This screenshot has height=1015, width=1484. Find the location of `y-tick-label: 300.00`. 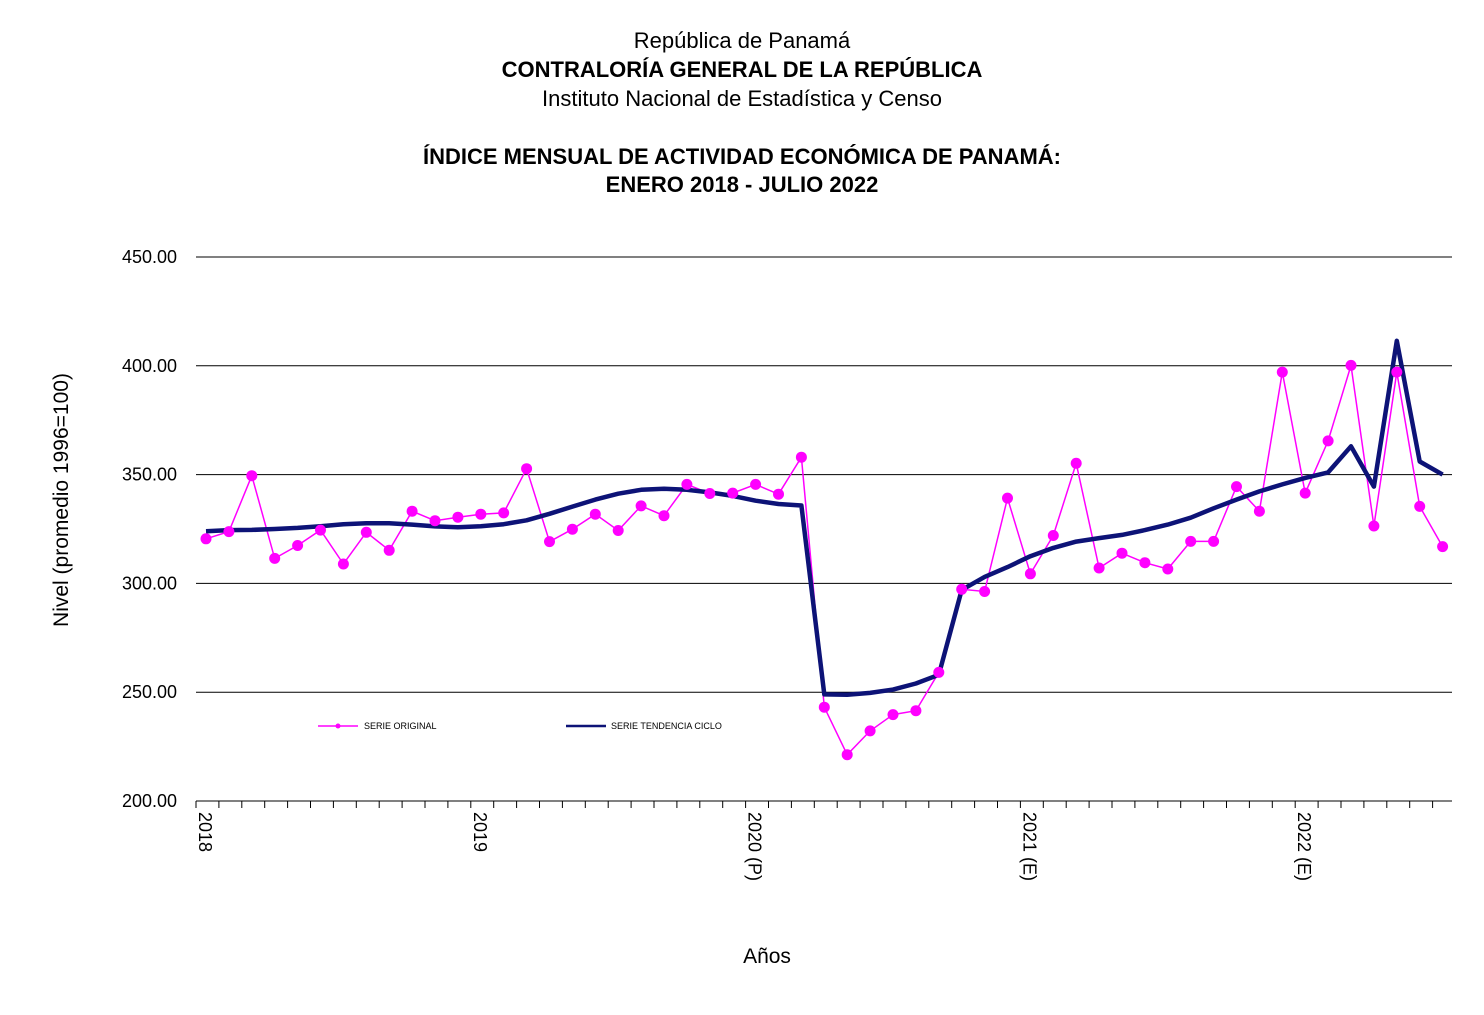

y-tick-label: 300.00 is located at coordinates (149, 583).